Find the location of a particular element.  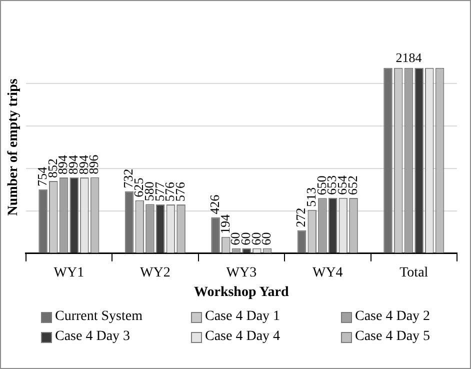

data-label: 754 is located at coordinates (42, 176).